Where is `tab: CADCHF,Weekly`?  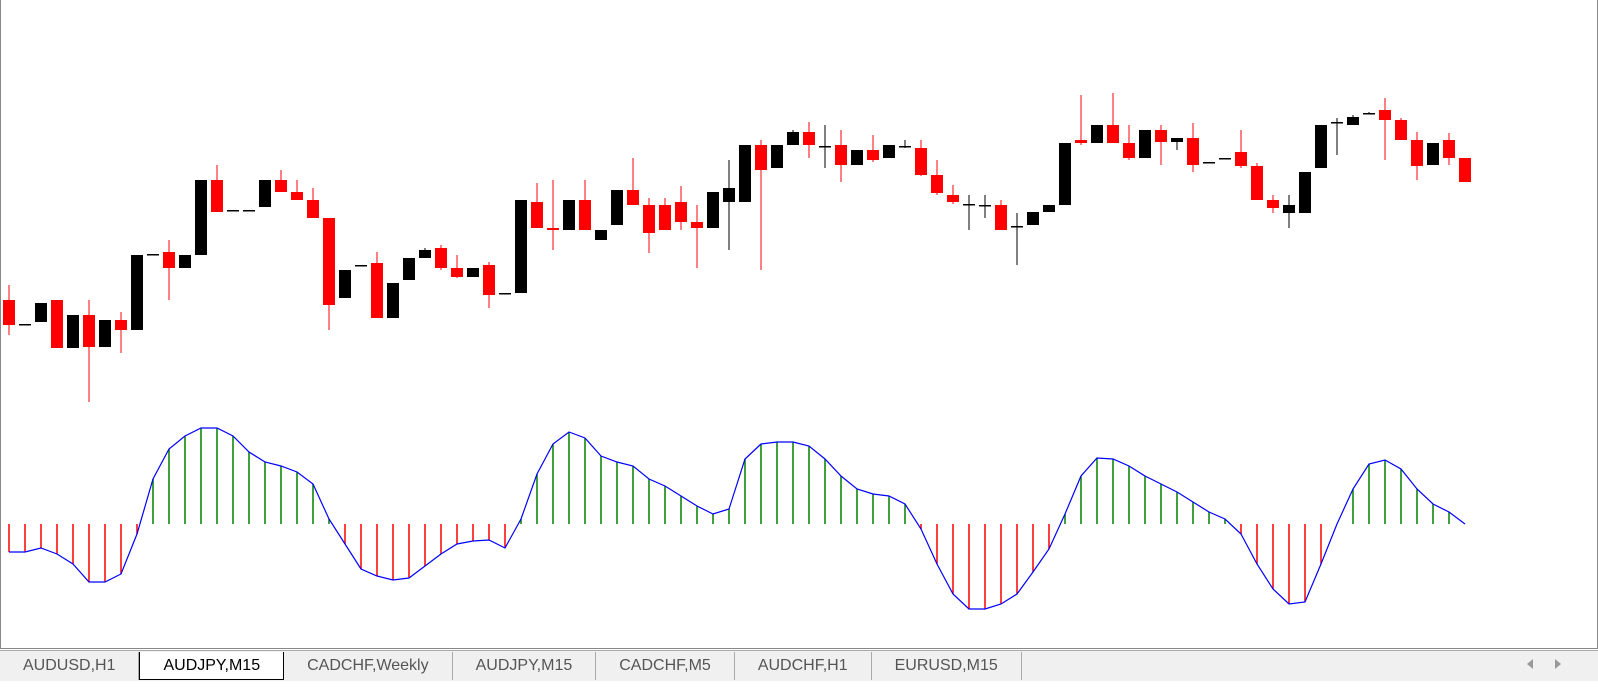 tab: CADCHF,Weekly is located at coordinates (368, 666).